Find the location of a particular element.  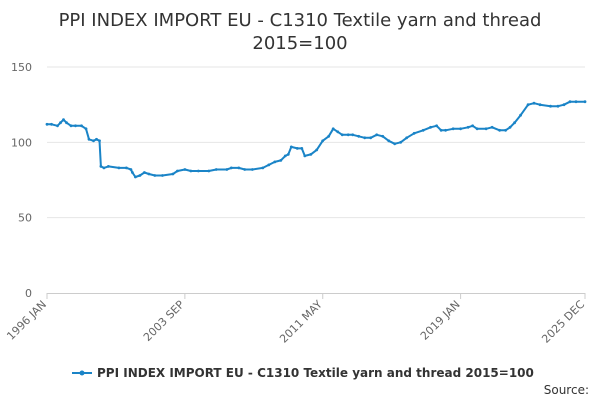

y-tick-label: 50 is located at coordinates (25, 218).